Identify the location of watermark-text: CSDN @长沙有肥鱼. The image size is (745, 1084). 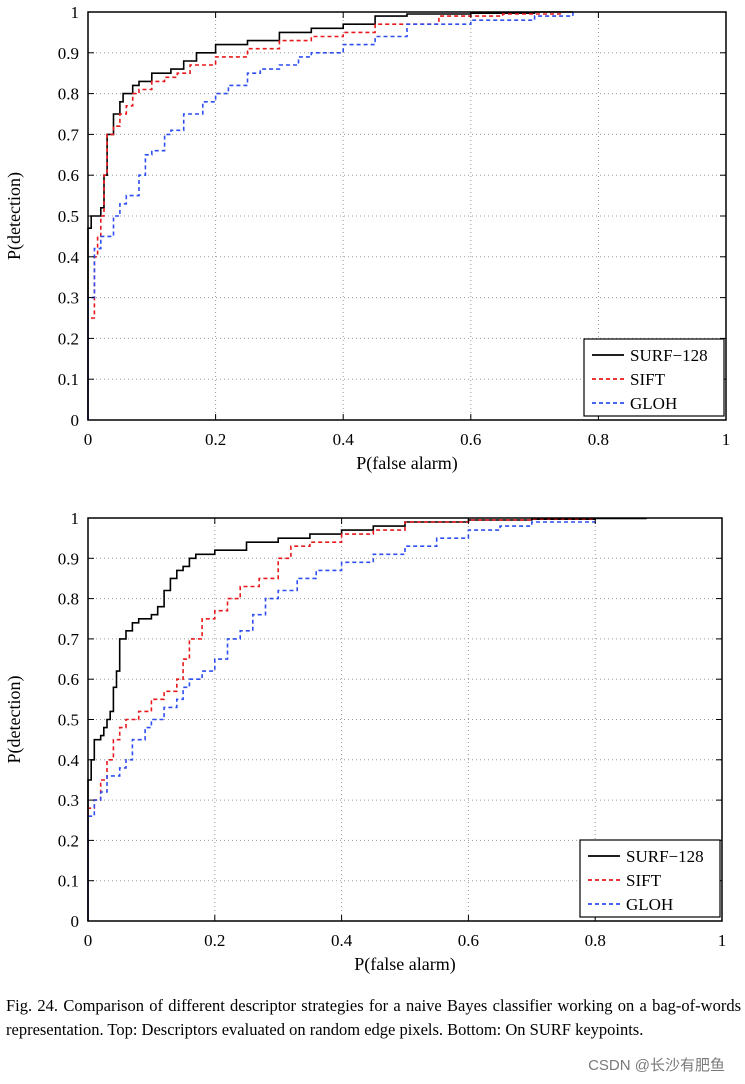
(656, 1064).